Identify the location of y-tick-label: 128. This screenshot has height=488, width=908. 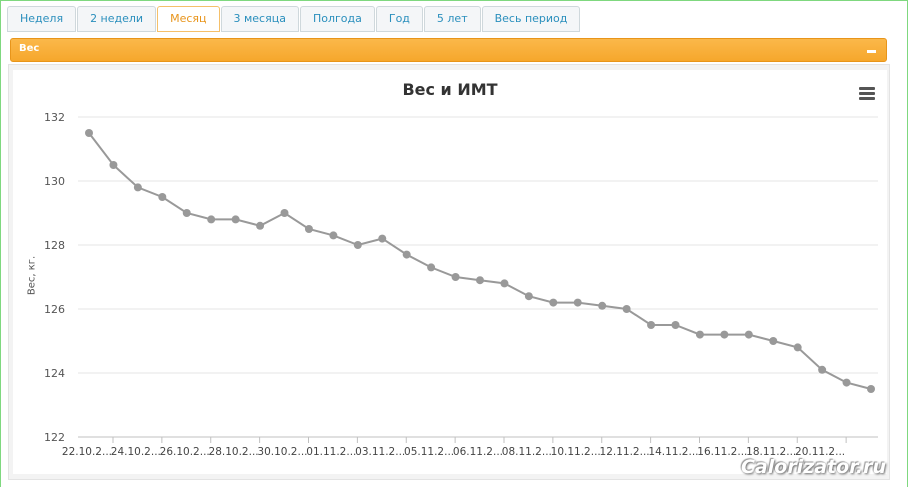
(54, 245).